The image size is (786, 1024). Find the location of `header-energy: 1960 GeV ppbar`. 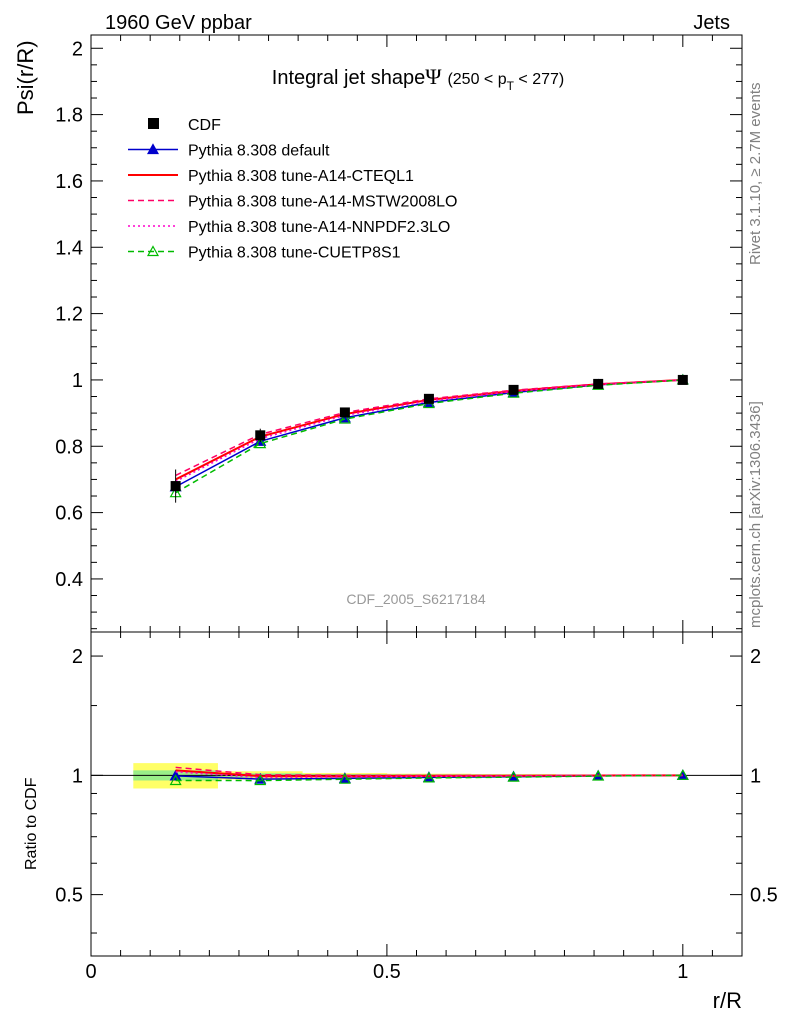

header-energy: 1960 GeV ppbar is located at coordinates (178, 23).